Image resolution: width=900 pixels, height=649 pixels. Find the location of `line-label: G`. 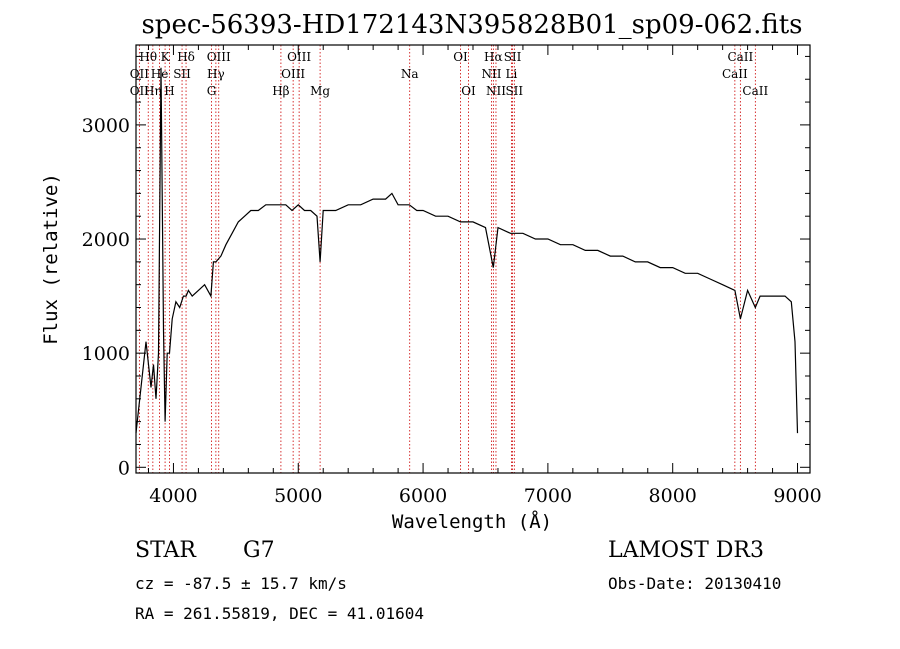

line-label: G is located at coordinates (212, 91).